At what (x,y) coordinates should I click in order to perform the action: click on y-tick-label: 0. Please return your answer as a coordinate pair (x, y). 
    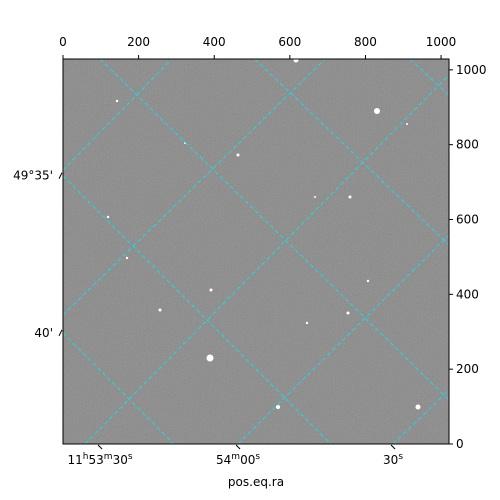
    Looking at the image, I should click on (460, 444).